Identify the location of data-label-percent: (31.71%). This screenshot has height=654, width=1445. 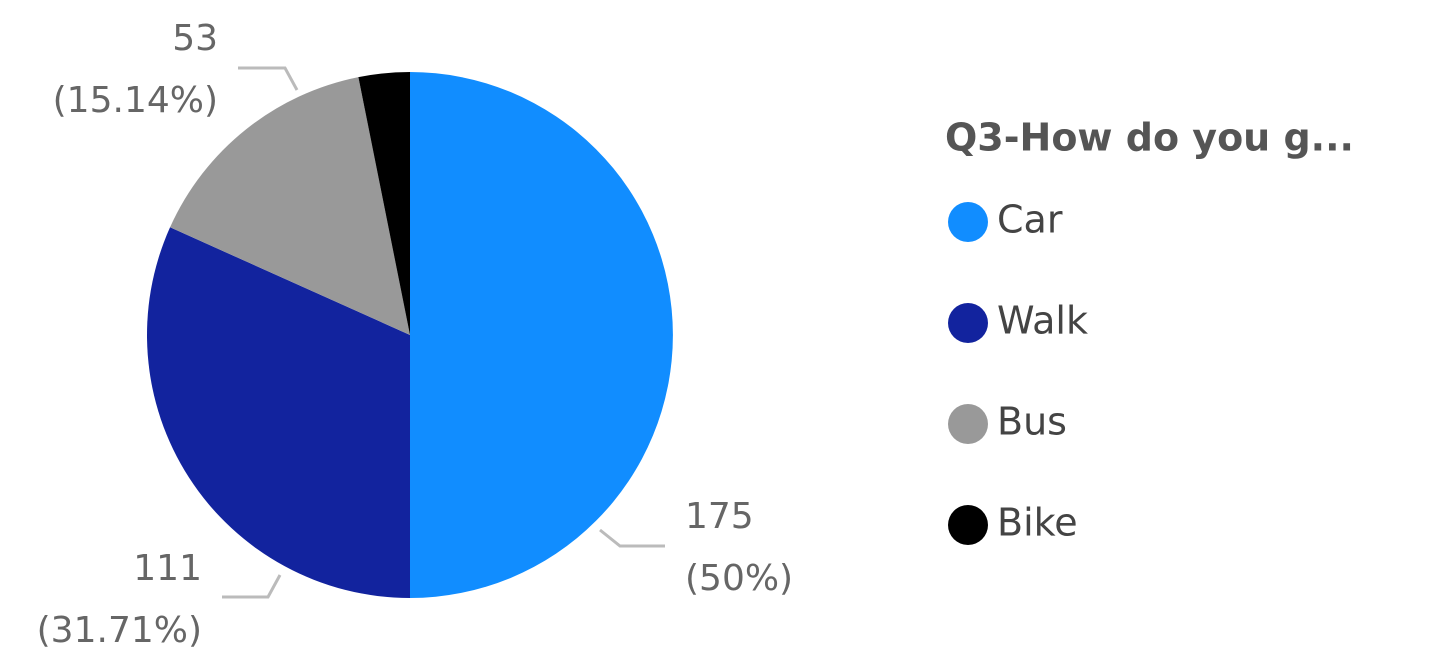
(119, 630).